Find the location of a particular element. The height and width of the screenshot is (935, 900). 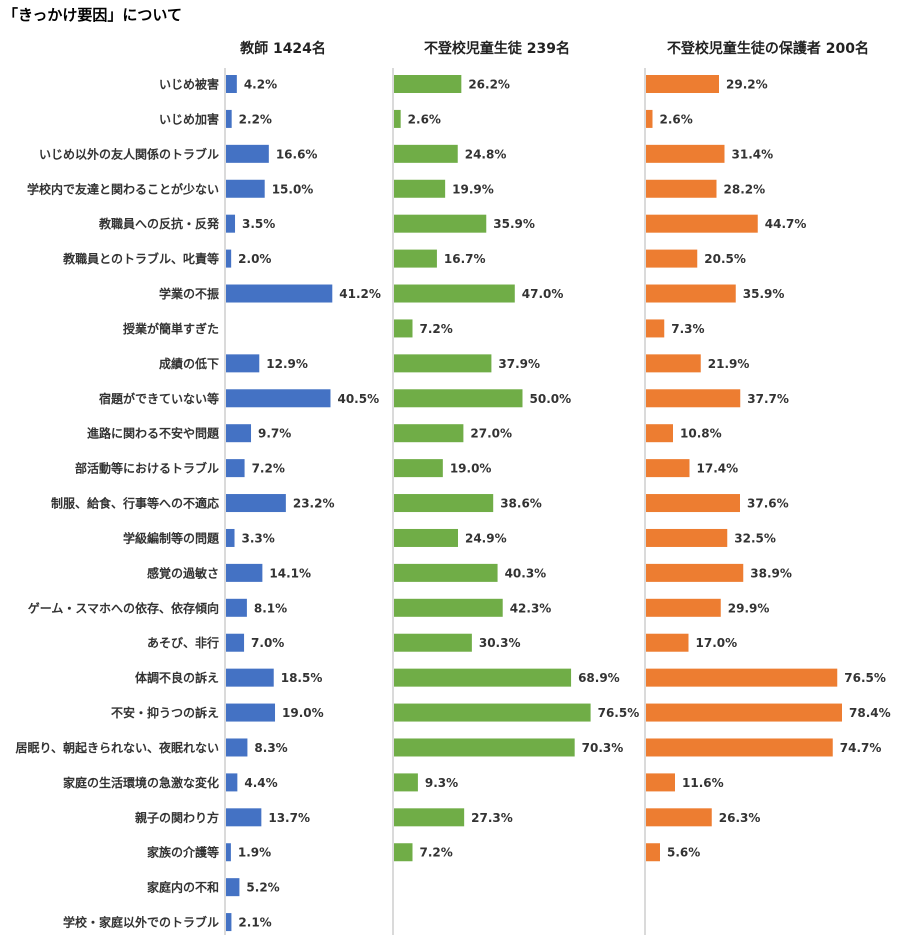

category-label: いじめ以外の友人関係のトラブル is located at coordinates (129, 153).